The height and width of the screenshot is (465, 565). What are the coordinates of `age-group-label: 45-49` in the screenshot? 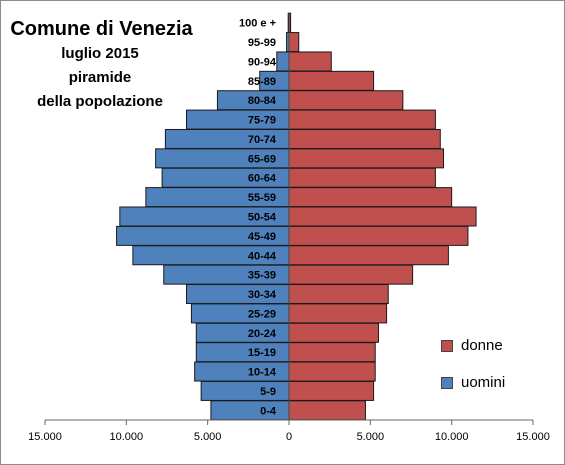 It's located at (262, 237).